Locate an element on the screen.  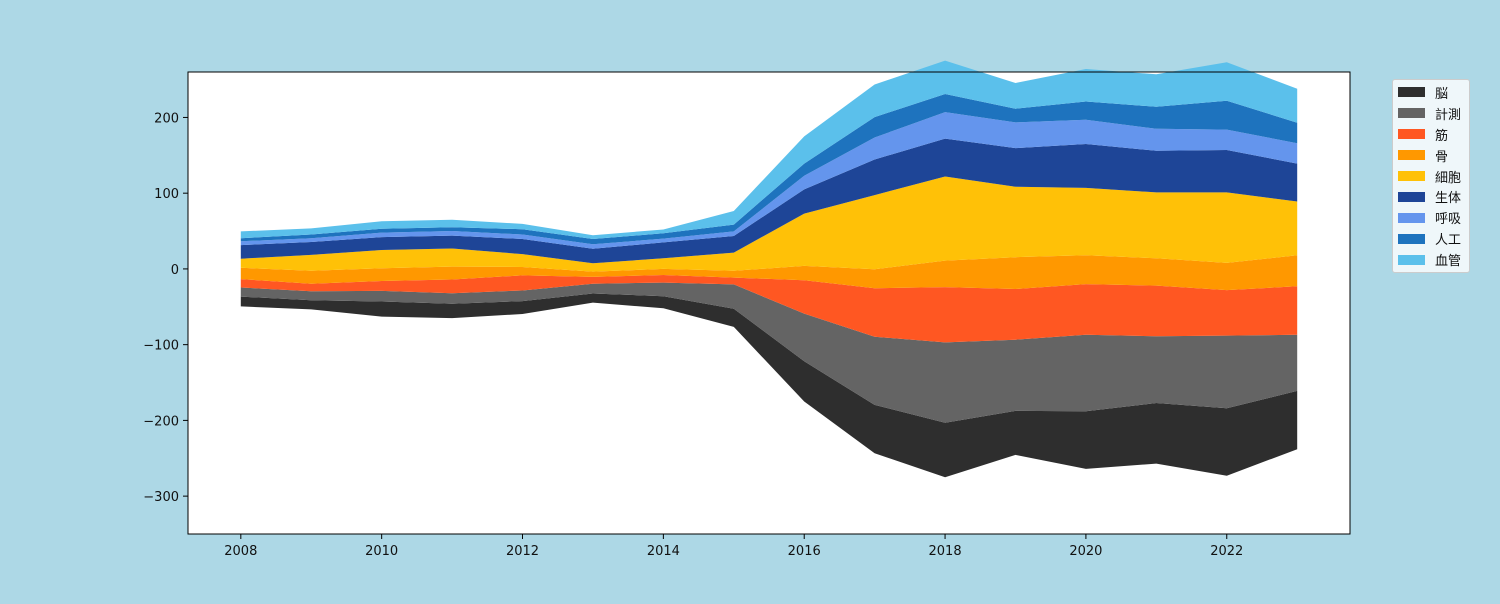
y-axis: 200 100 0 −100 −200 −300 is located at coordinates (165, 308).